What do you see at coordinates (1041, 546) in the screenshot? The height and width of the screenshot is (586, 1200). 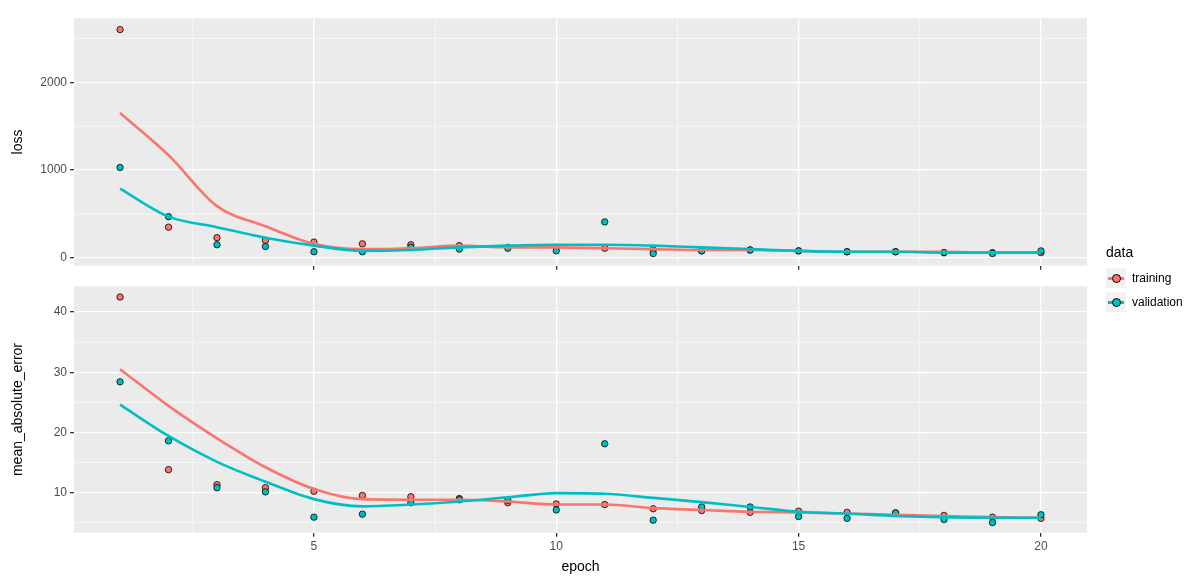 I see `x-tick-label: 20` at bounding box center [1041, 546].